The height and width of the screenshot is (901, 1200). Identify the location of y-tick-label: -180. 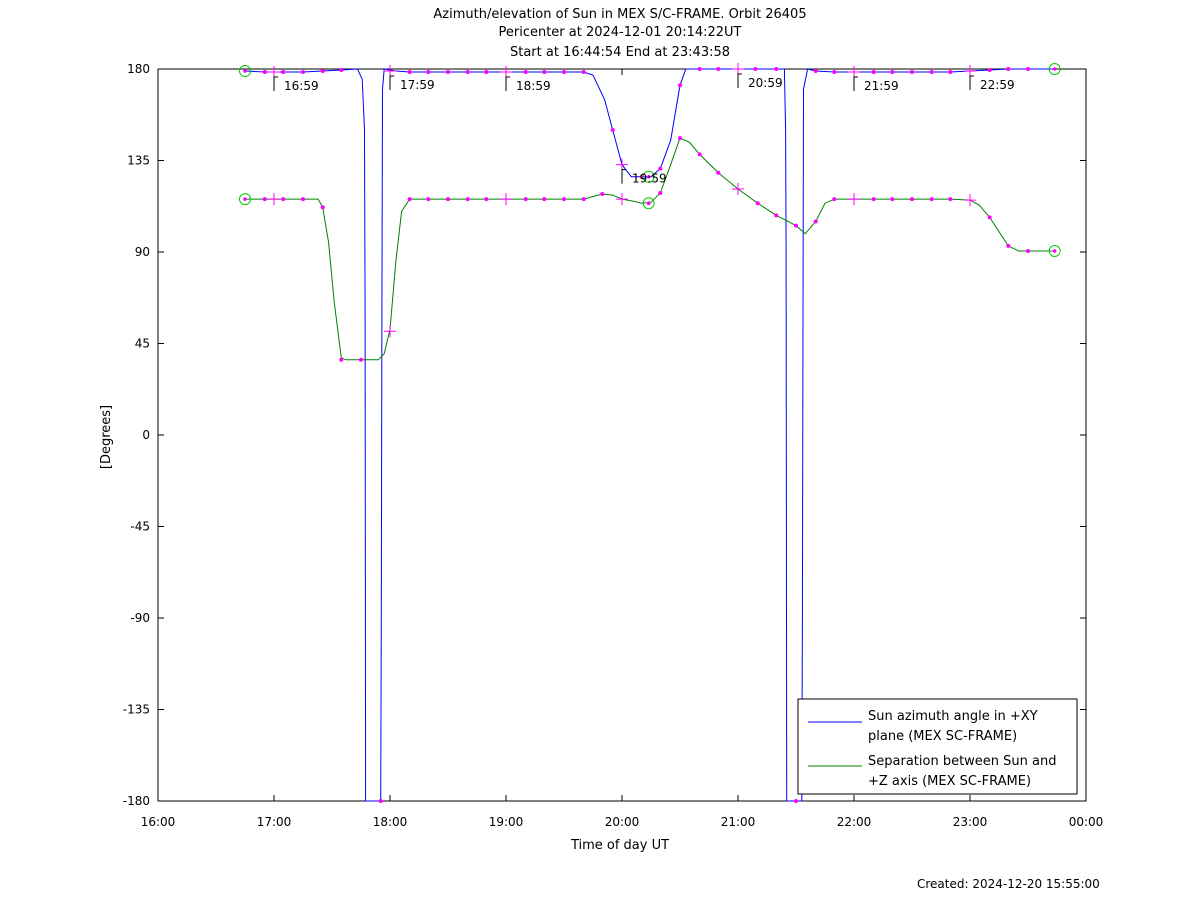
(136, 801).